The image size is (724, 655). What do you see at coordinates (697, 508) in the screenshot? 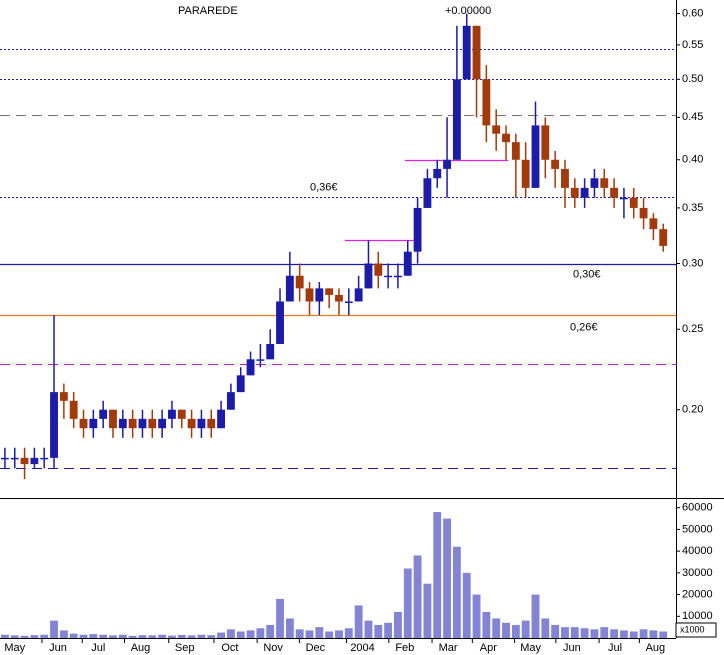
I see `y2-tick-label: 60000` at bounding box center [697, 508].